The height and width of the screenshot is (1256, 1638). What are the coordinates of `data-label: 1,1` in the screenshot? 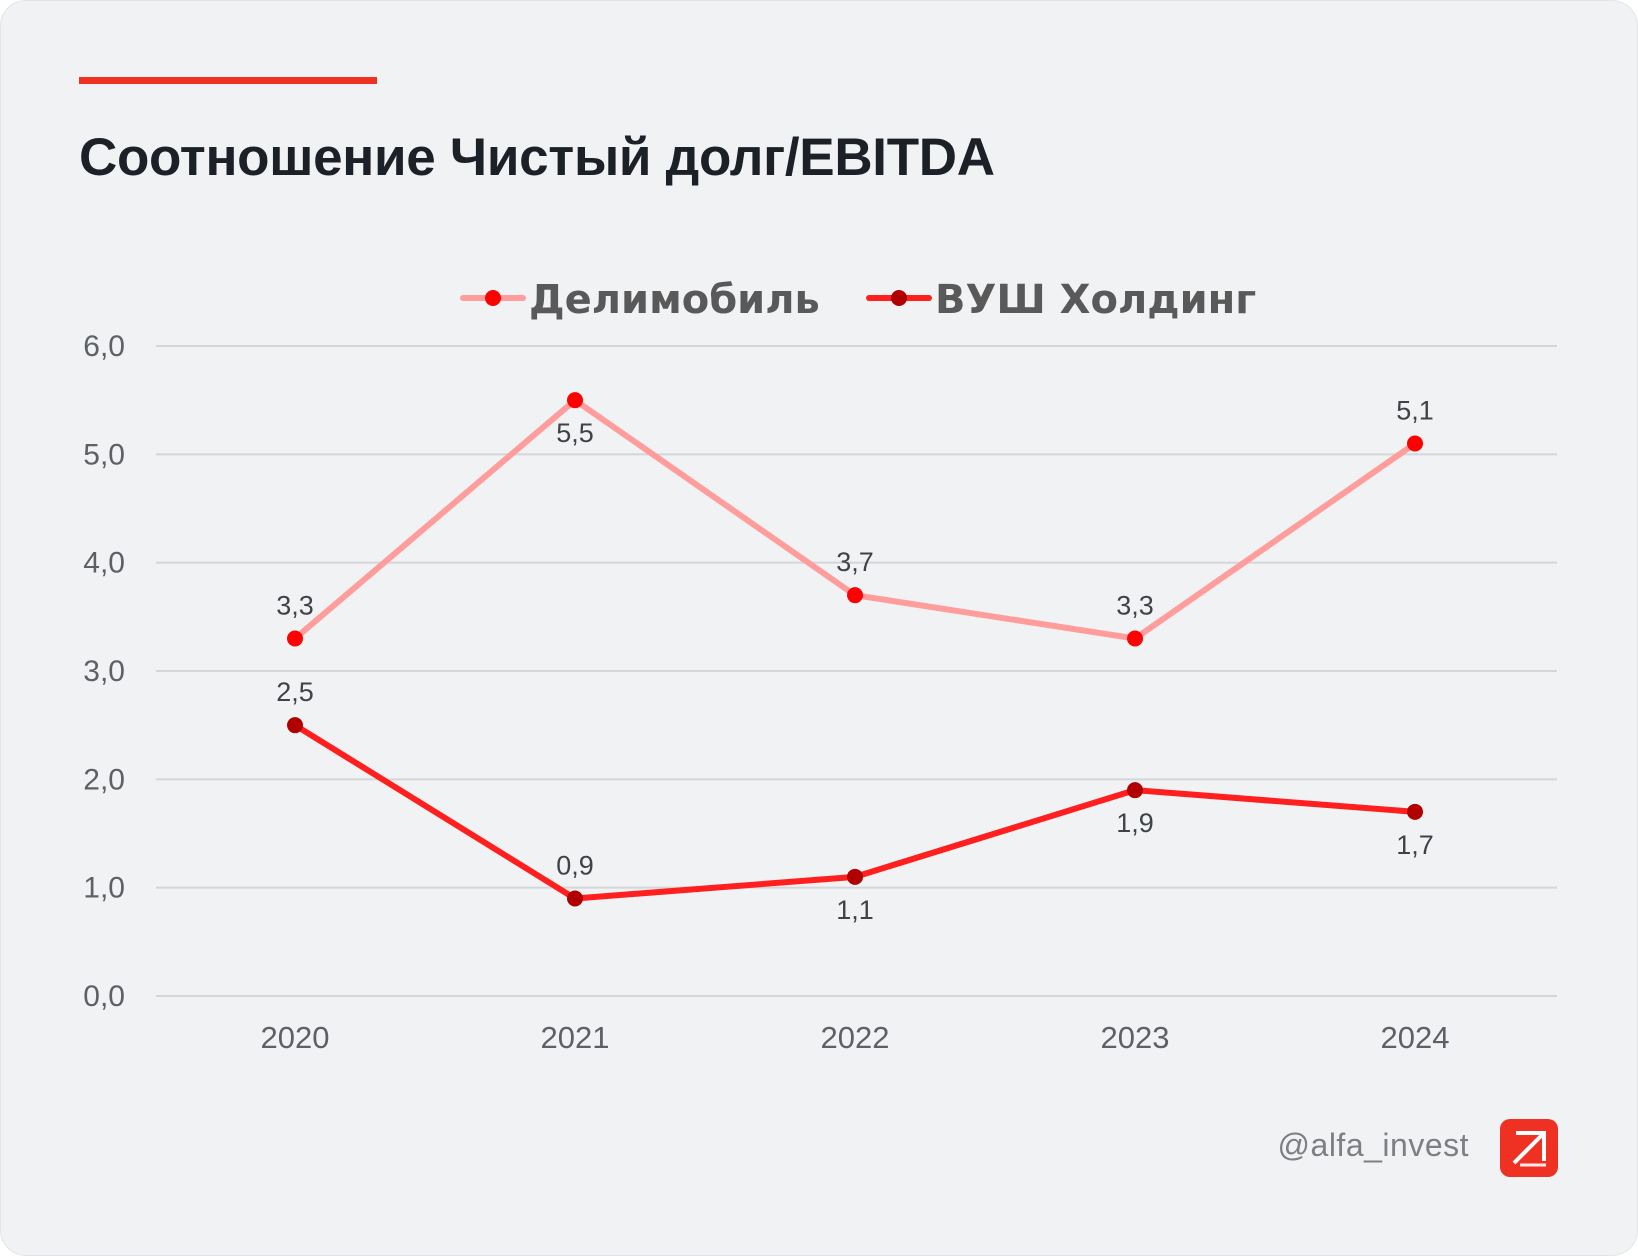 It's located at (855, 910).